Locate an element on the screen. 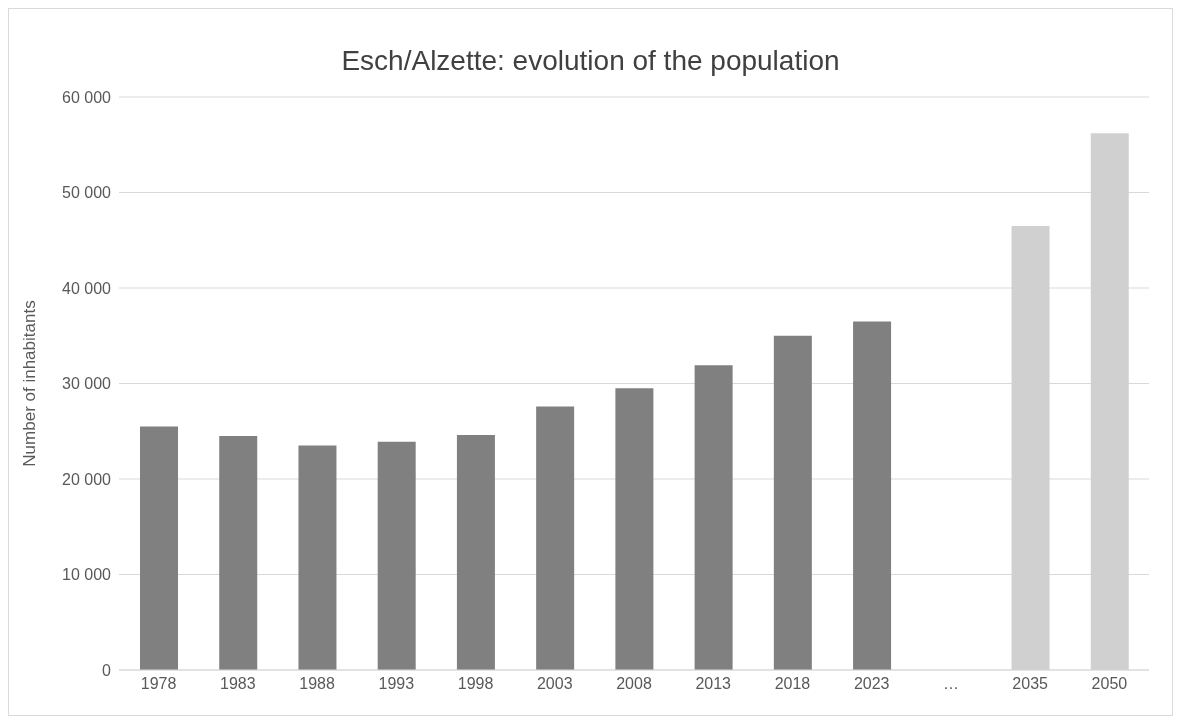 The width and height of the screenshot is (1179, 722). y-tick-label: 10 000 is located at coordinates (87, 575).